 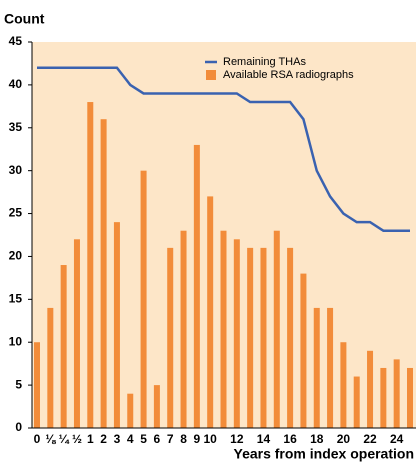 What do you see at coordinates (16, 170) in the screenshot?
I see `y-tick-label: 30` at bounding box center [16, 170].